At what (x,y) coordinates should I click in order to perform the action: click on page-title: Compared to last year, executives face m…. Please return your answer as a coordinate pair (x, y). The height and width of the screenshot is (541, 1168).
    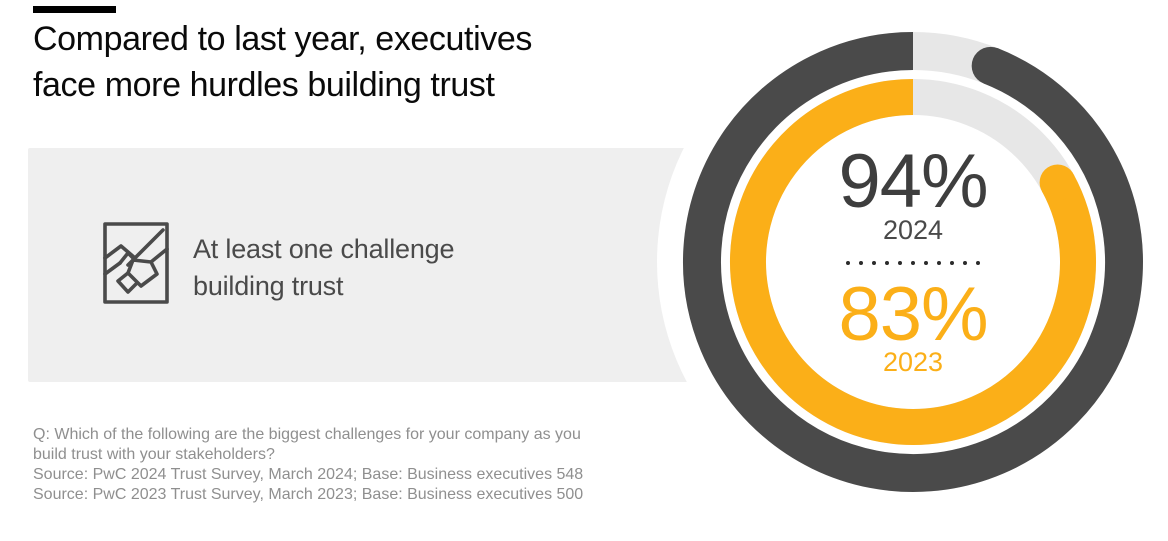
    Looking at the image, I should click on (353, 62).